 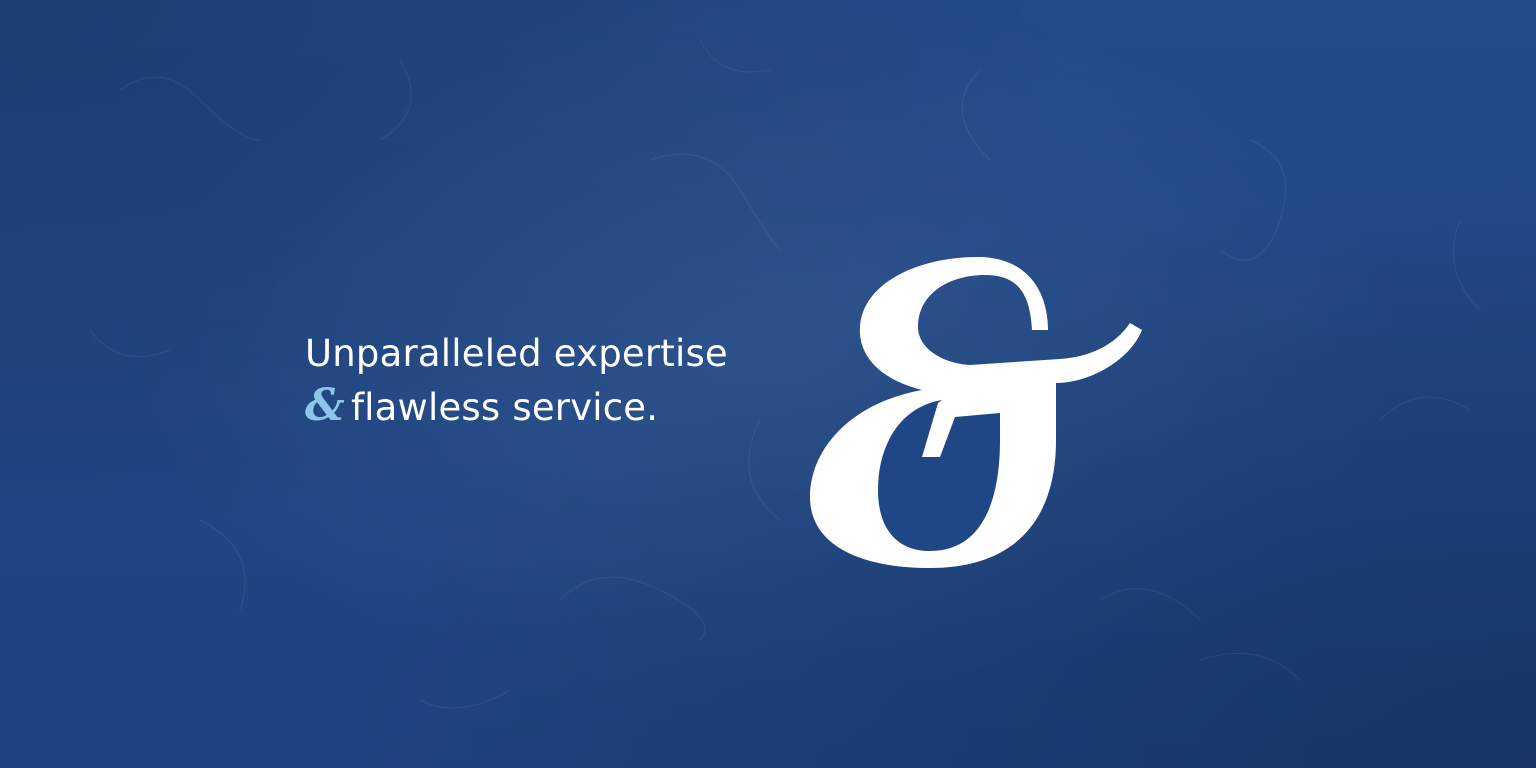 What do you see at coordinates (325, 405) in the screenshot?
I see `ampersand-accent: &` at bounding box center [325, 405].